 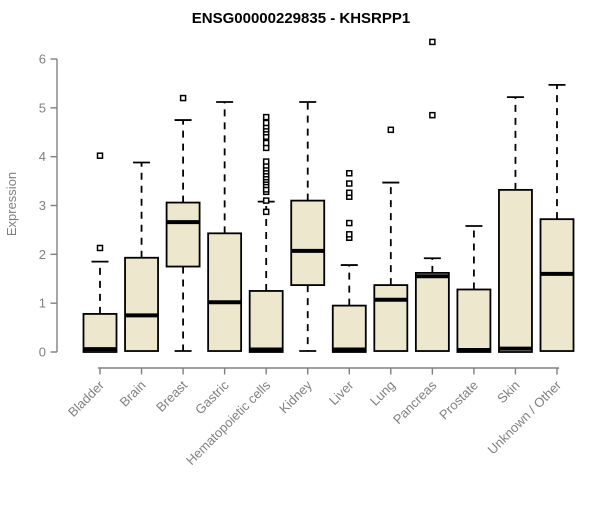 I want to click on x-tick-label-bladder: Bladder, so click(x=86, y=398).